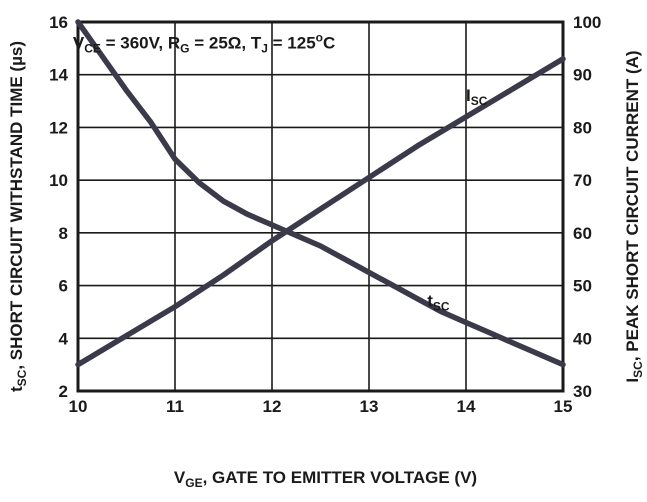 This screenshot has height=502, width=647. I want to click on y-left-tick-label: 2, so click(63, 391).